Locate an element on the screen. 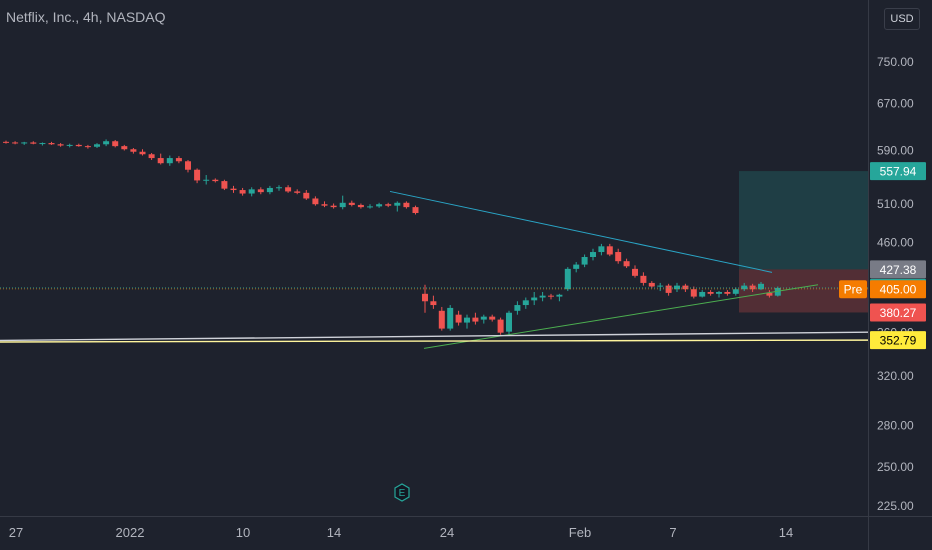 The width and height of the screenshot is (932, 550). pre-tag-box is located at coordinates (853, 289).